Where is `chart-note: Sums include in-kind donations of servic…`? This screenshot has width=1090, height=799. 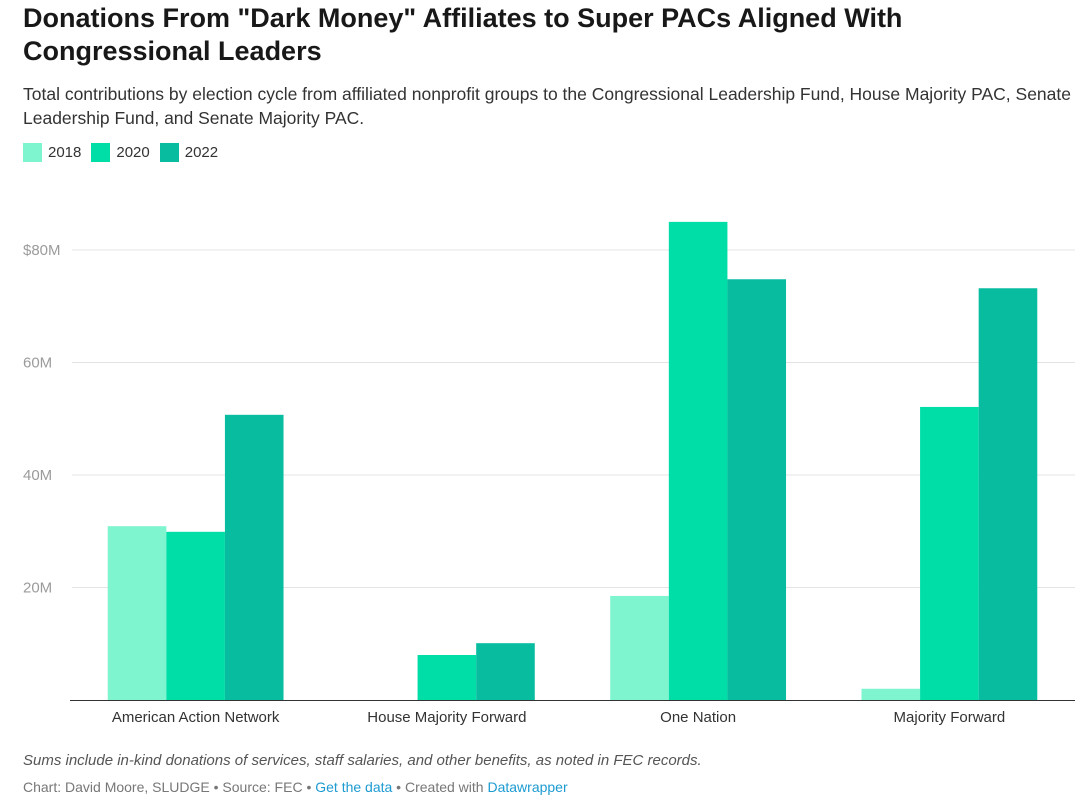 chart-note: Sums include in-kind donations of servic… is located at coordinates (362, 760).